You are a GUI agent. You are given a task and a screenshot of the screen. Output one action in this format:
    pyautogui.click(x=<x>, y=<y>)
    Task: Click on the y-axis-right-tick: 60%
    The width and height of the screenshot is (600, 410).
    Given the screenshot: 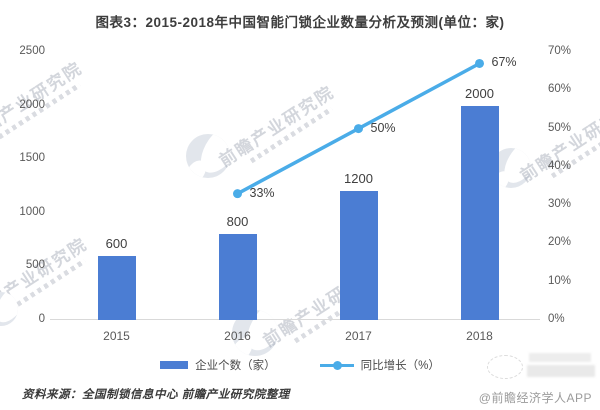 What is the action you would take?
    pyautogui.click(x=560, y=89)
    